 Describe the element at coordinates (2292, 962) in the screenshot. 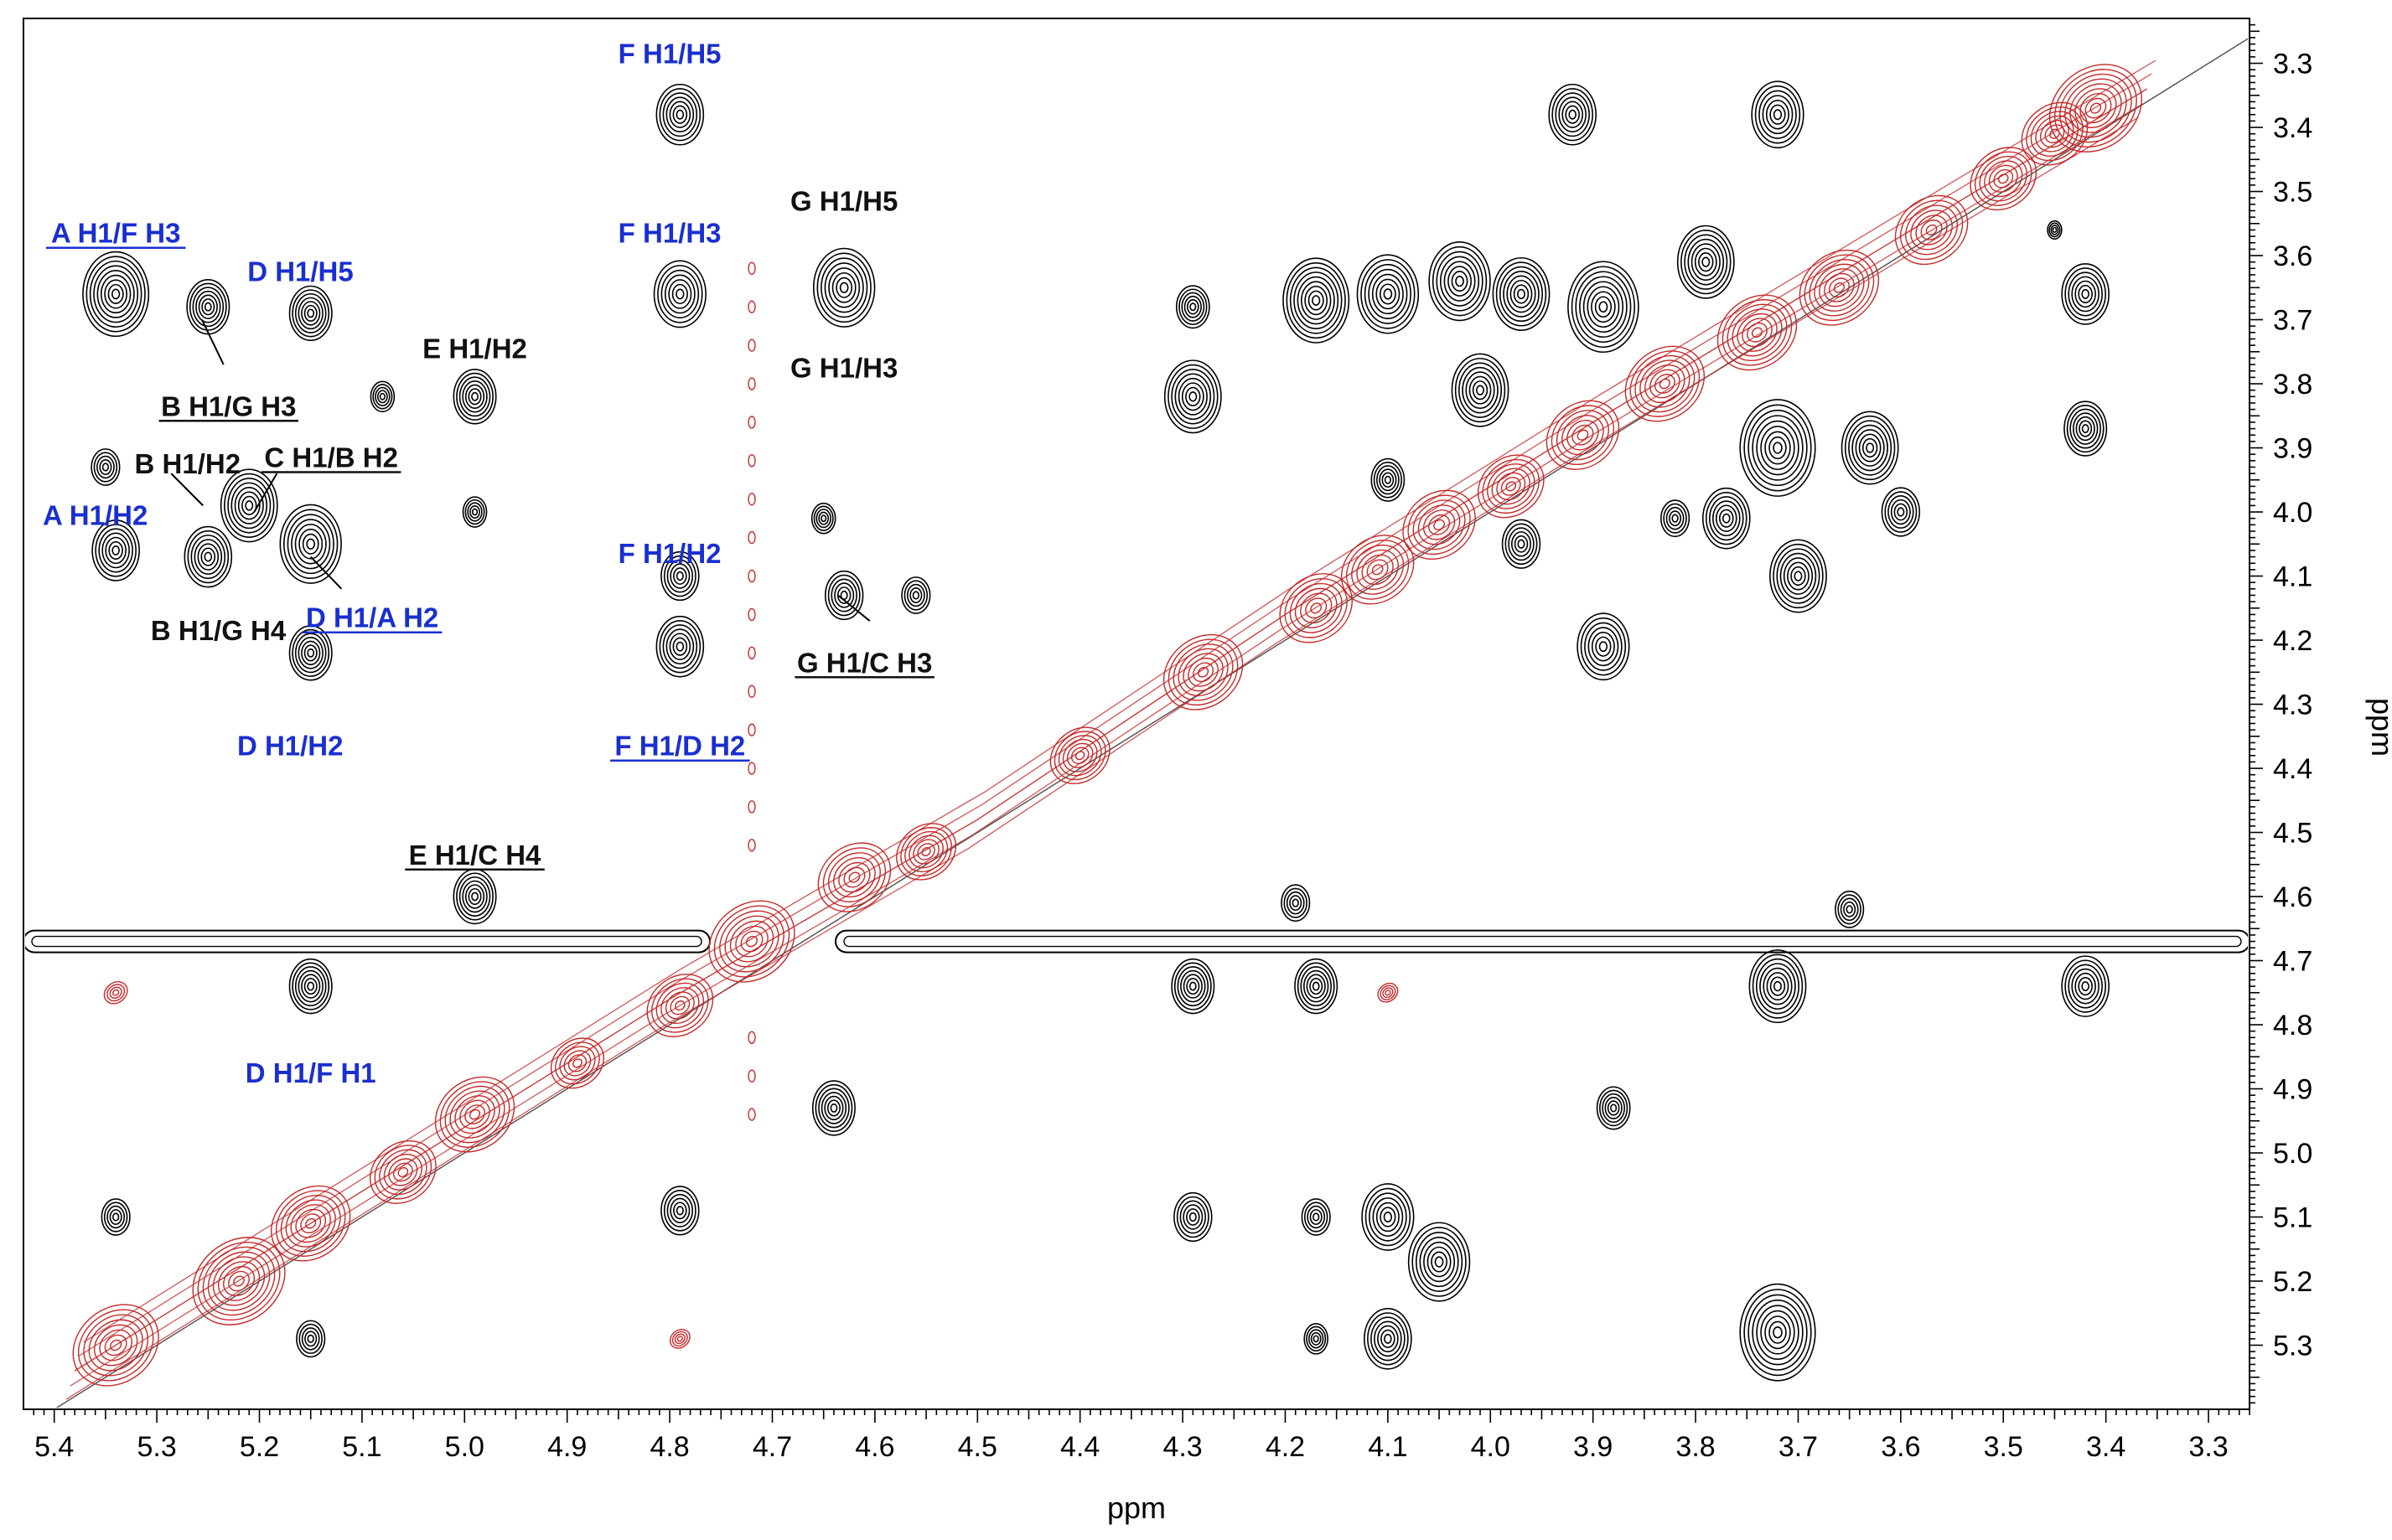

I see `y-tick-label: 4.7` at that location.